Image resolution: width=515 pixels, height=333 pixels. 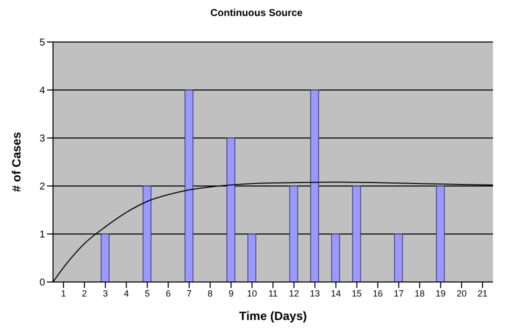 What do you see at coordinates (168, 293) in the screenshot?
I see `x-tick-label: 6` at bounding box center [168, 293].